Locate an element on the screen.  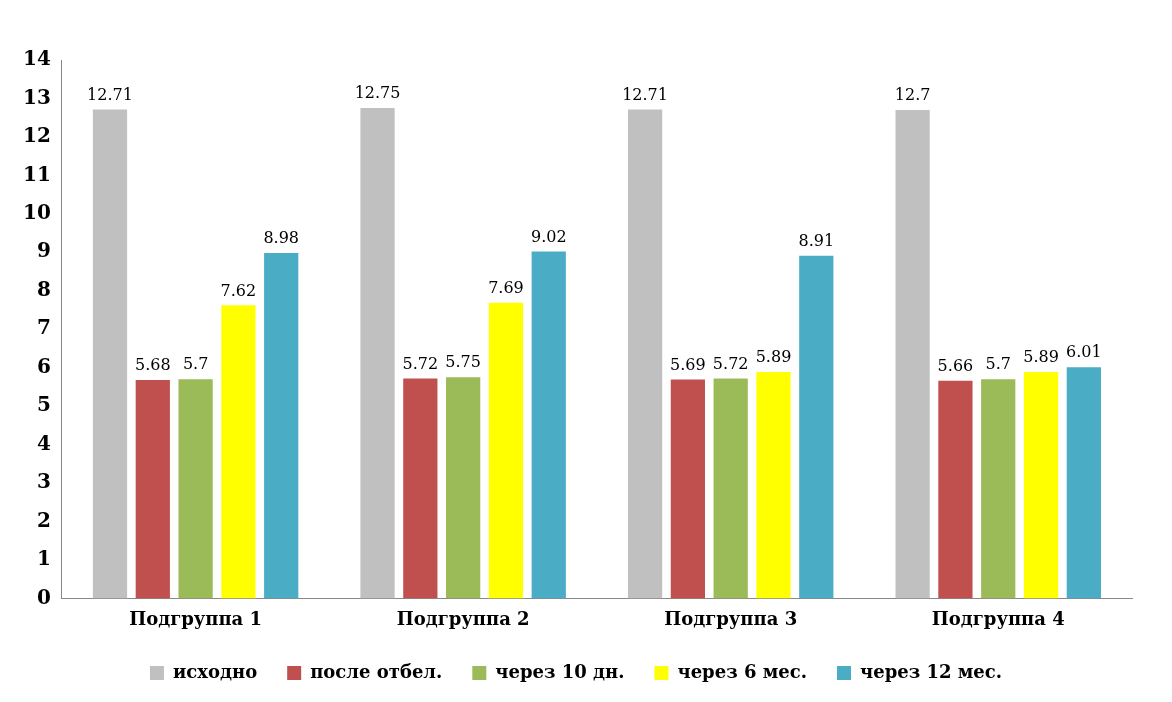
data-label: 6.01 is located at coordinates (1084, 352).